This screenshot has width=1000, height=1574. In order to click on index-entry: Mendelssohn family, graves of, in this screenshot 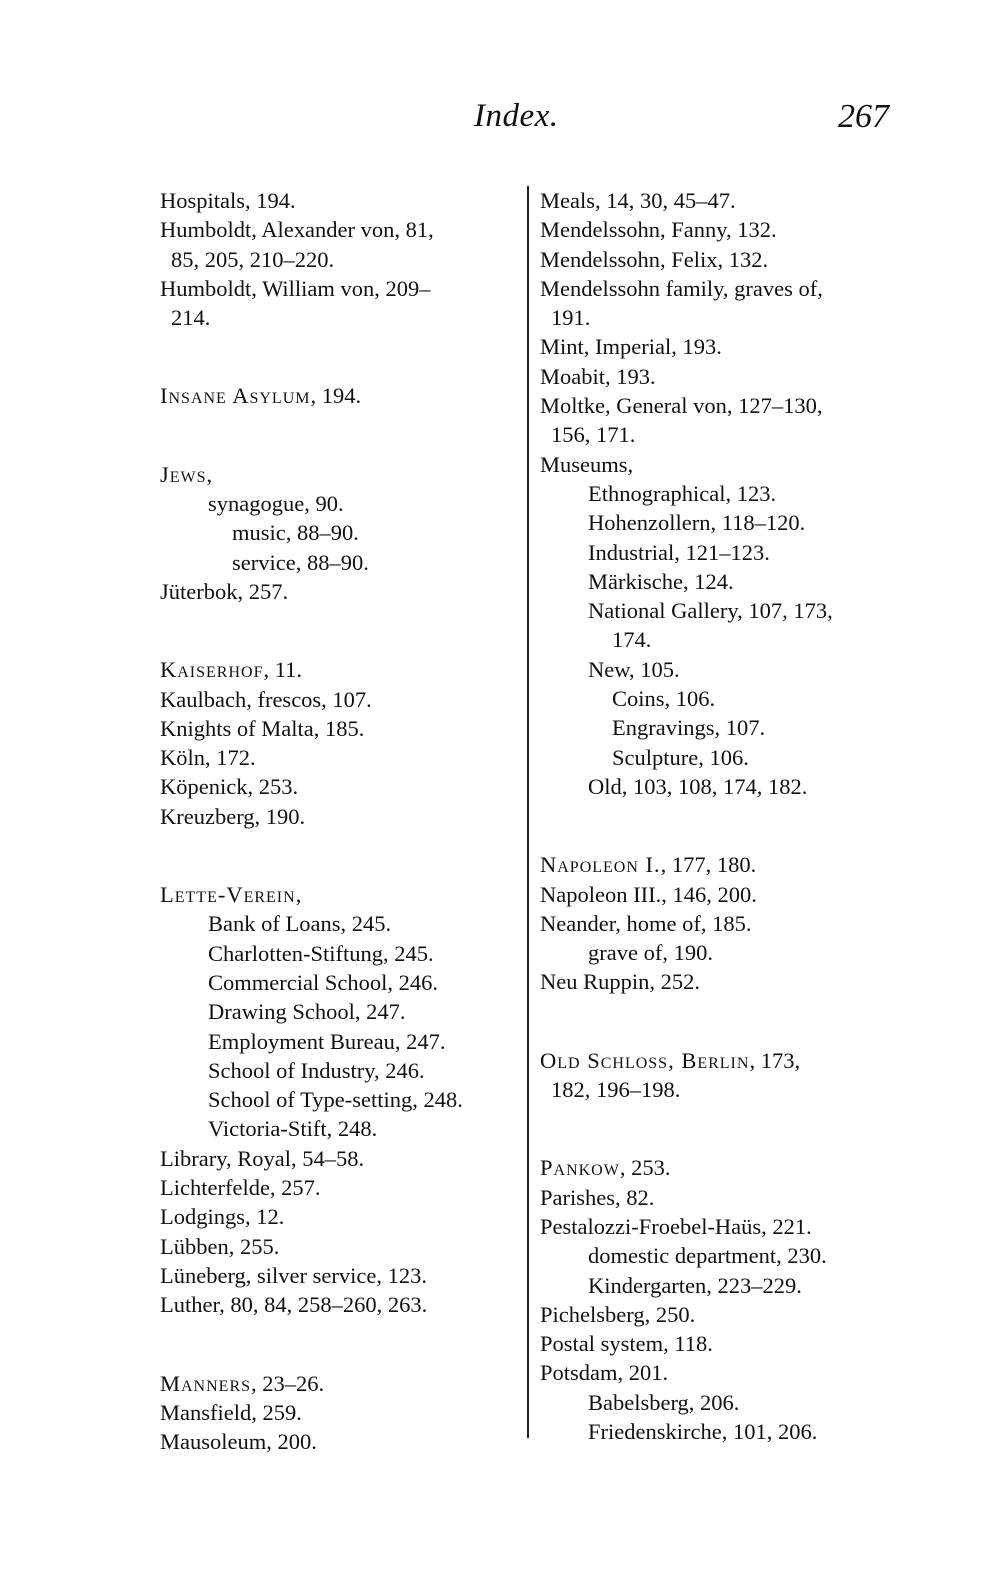, I will do `click(722, 288)`.